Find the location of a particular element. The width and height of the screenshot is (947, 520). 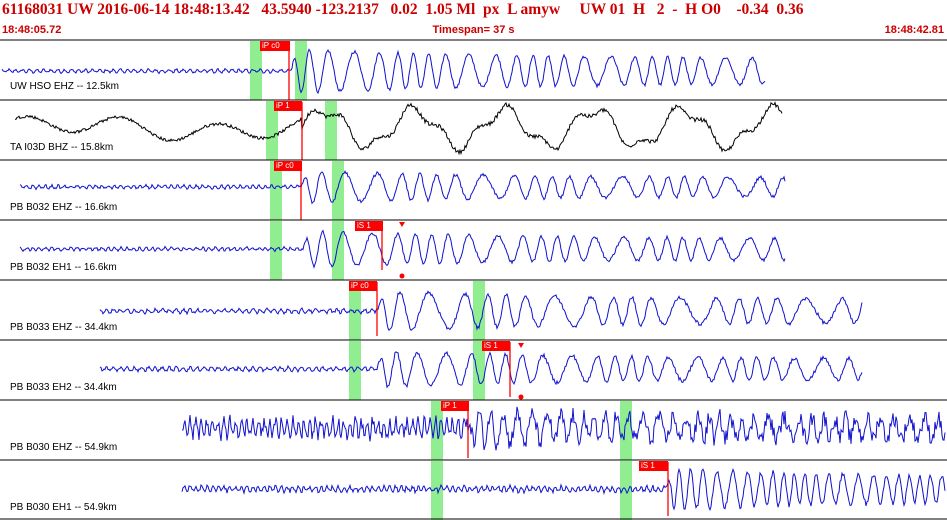

start-time: 18:48:05.72 is located at coordinates (32, 30).